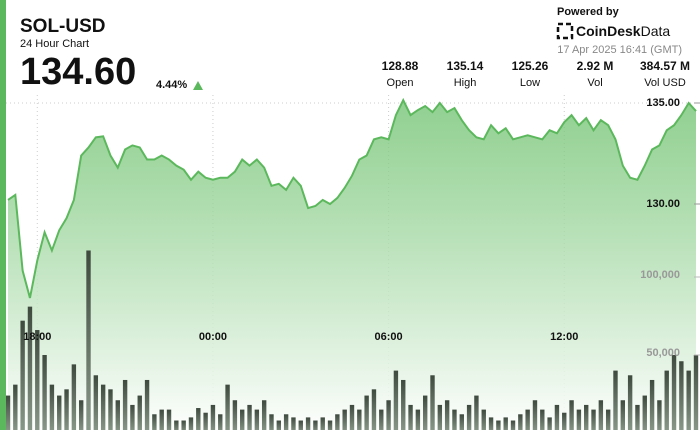  What do you see at coordinates (37, 337) in the screenshot?
I see `x-tick-label: 18:00` at bounding box center [37, 337].